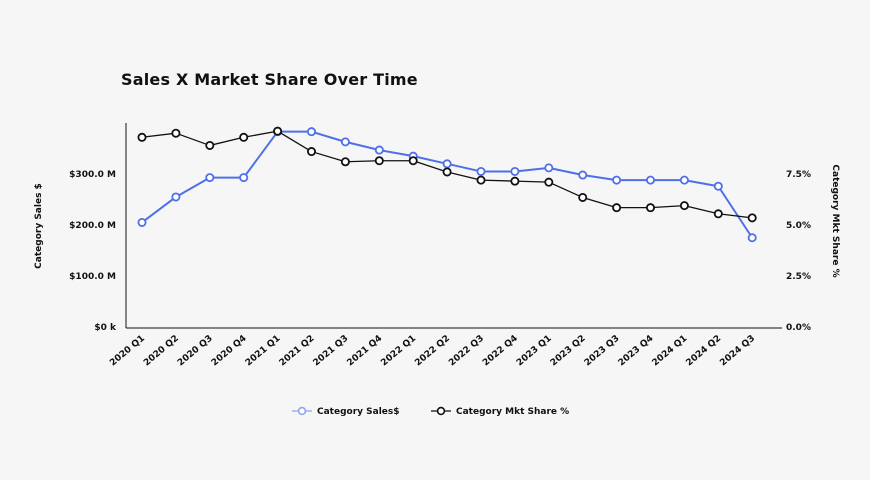 The height and width of the screenshot is (480, 870). I want to click on legend-label-1: Category Mkt Share %, so click(512, 412).